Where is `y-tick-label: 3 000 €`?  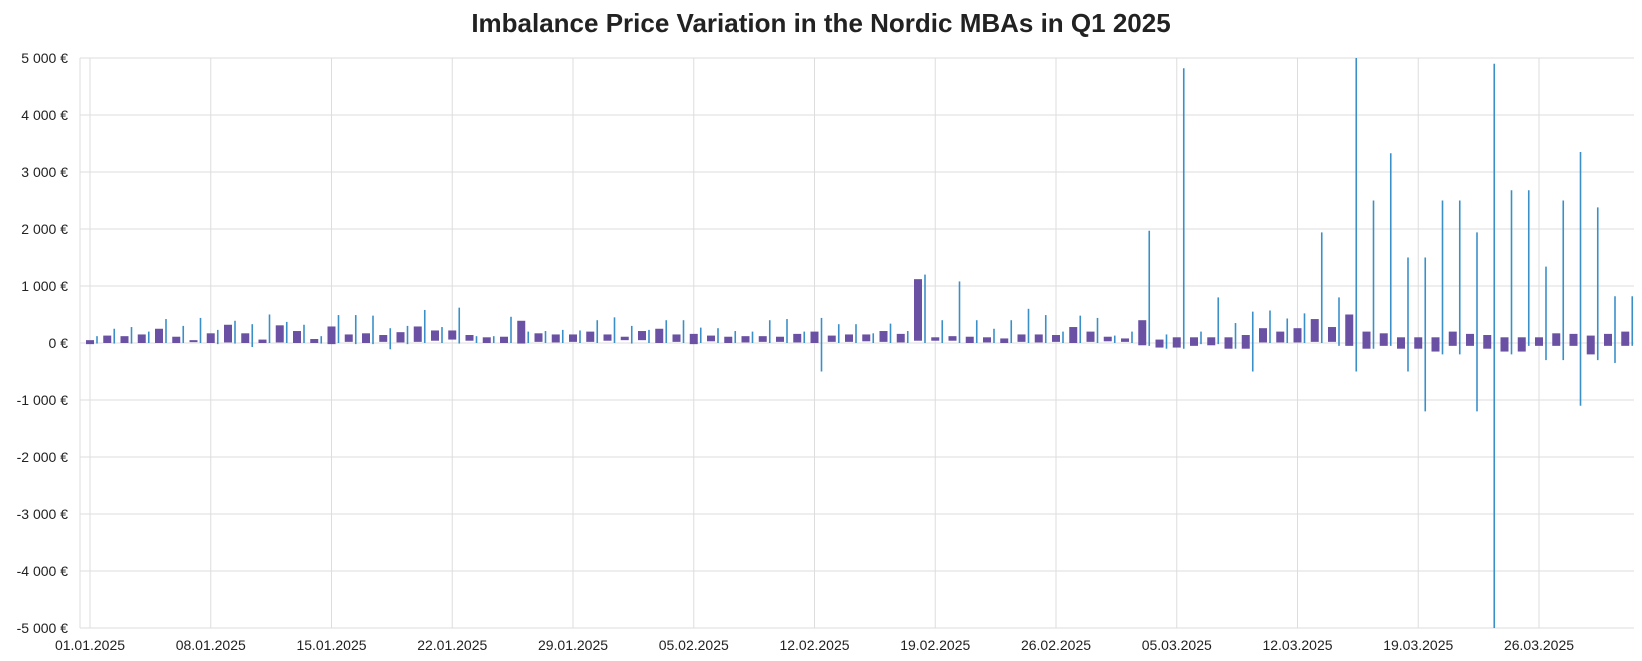
y-tick-label: 3 000 € is located at coordinates (44, 172).